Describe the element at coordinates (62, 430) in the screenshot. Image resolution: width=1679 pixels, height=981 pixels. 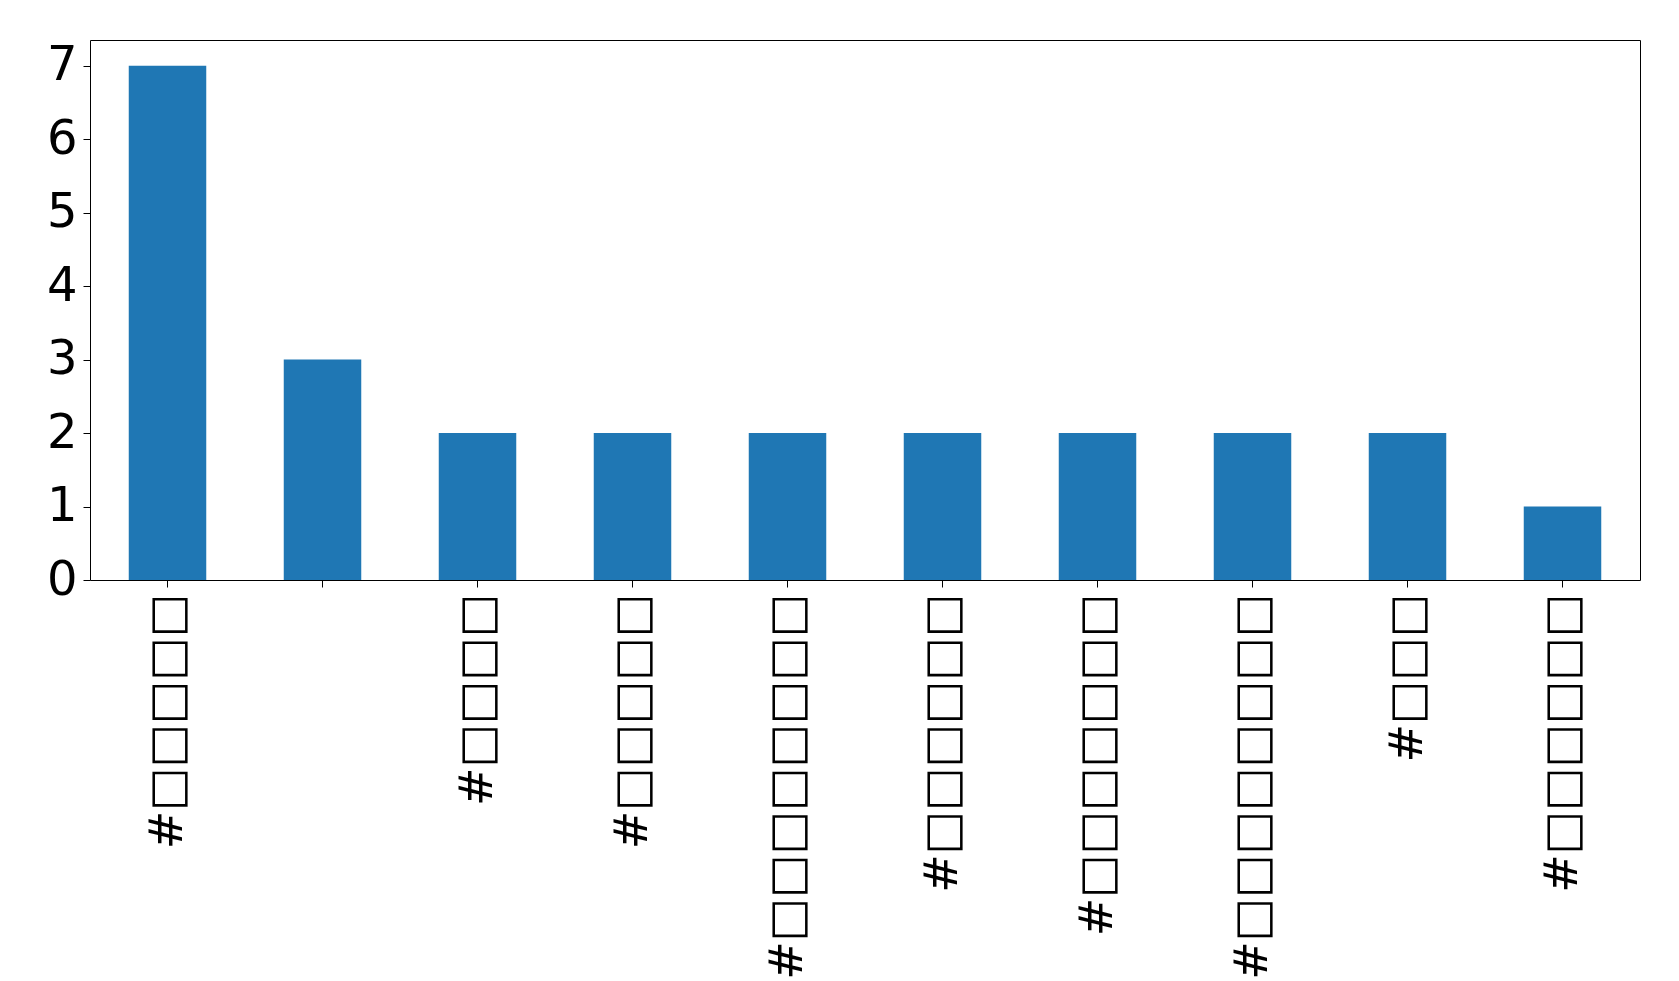
I see `y-tick-label: 2` at that location.